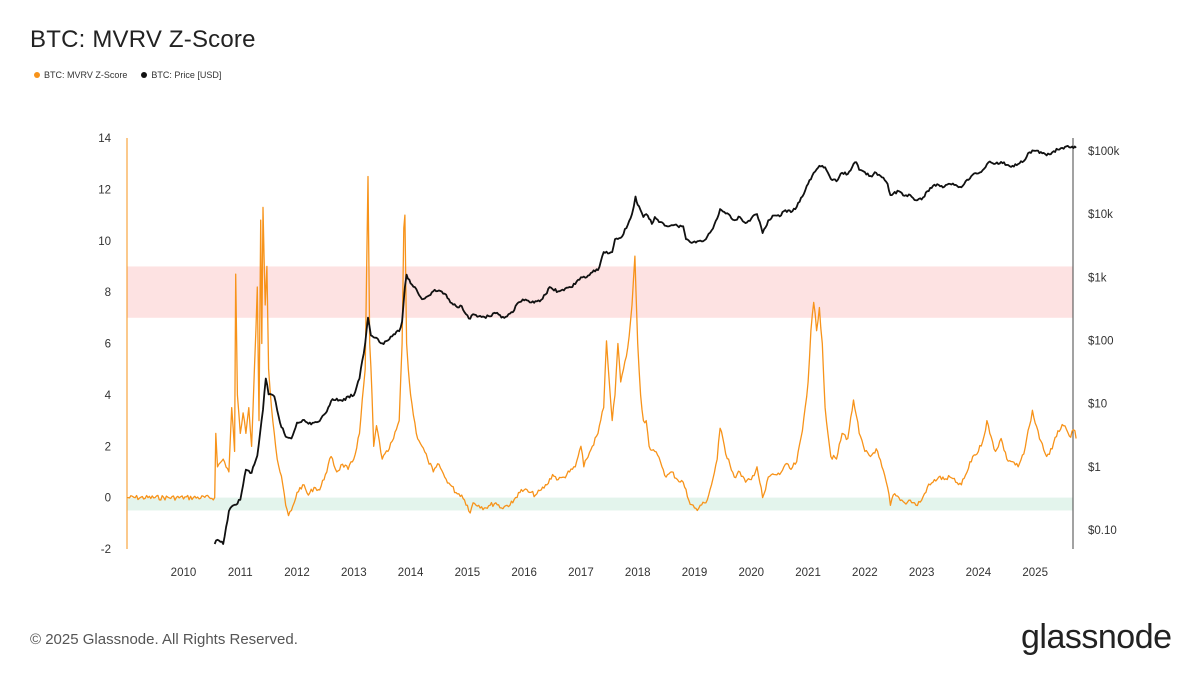 The height and width of the screenshot is (675, 1200). Describe the element at coordinates (865, 573) in the screenshot. I see `x-tick-label: 2022` at that location.